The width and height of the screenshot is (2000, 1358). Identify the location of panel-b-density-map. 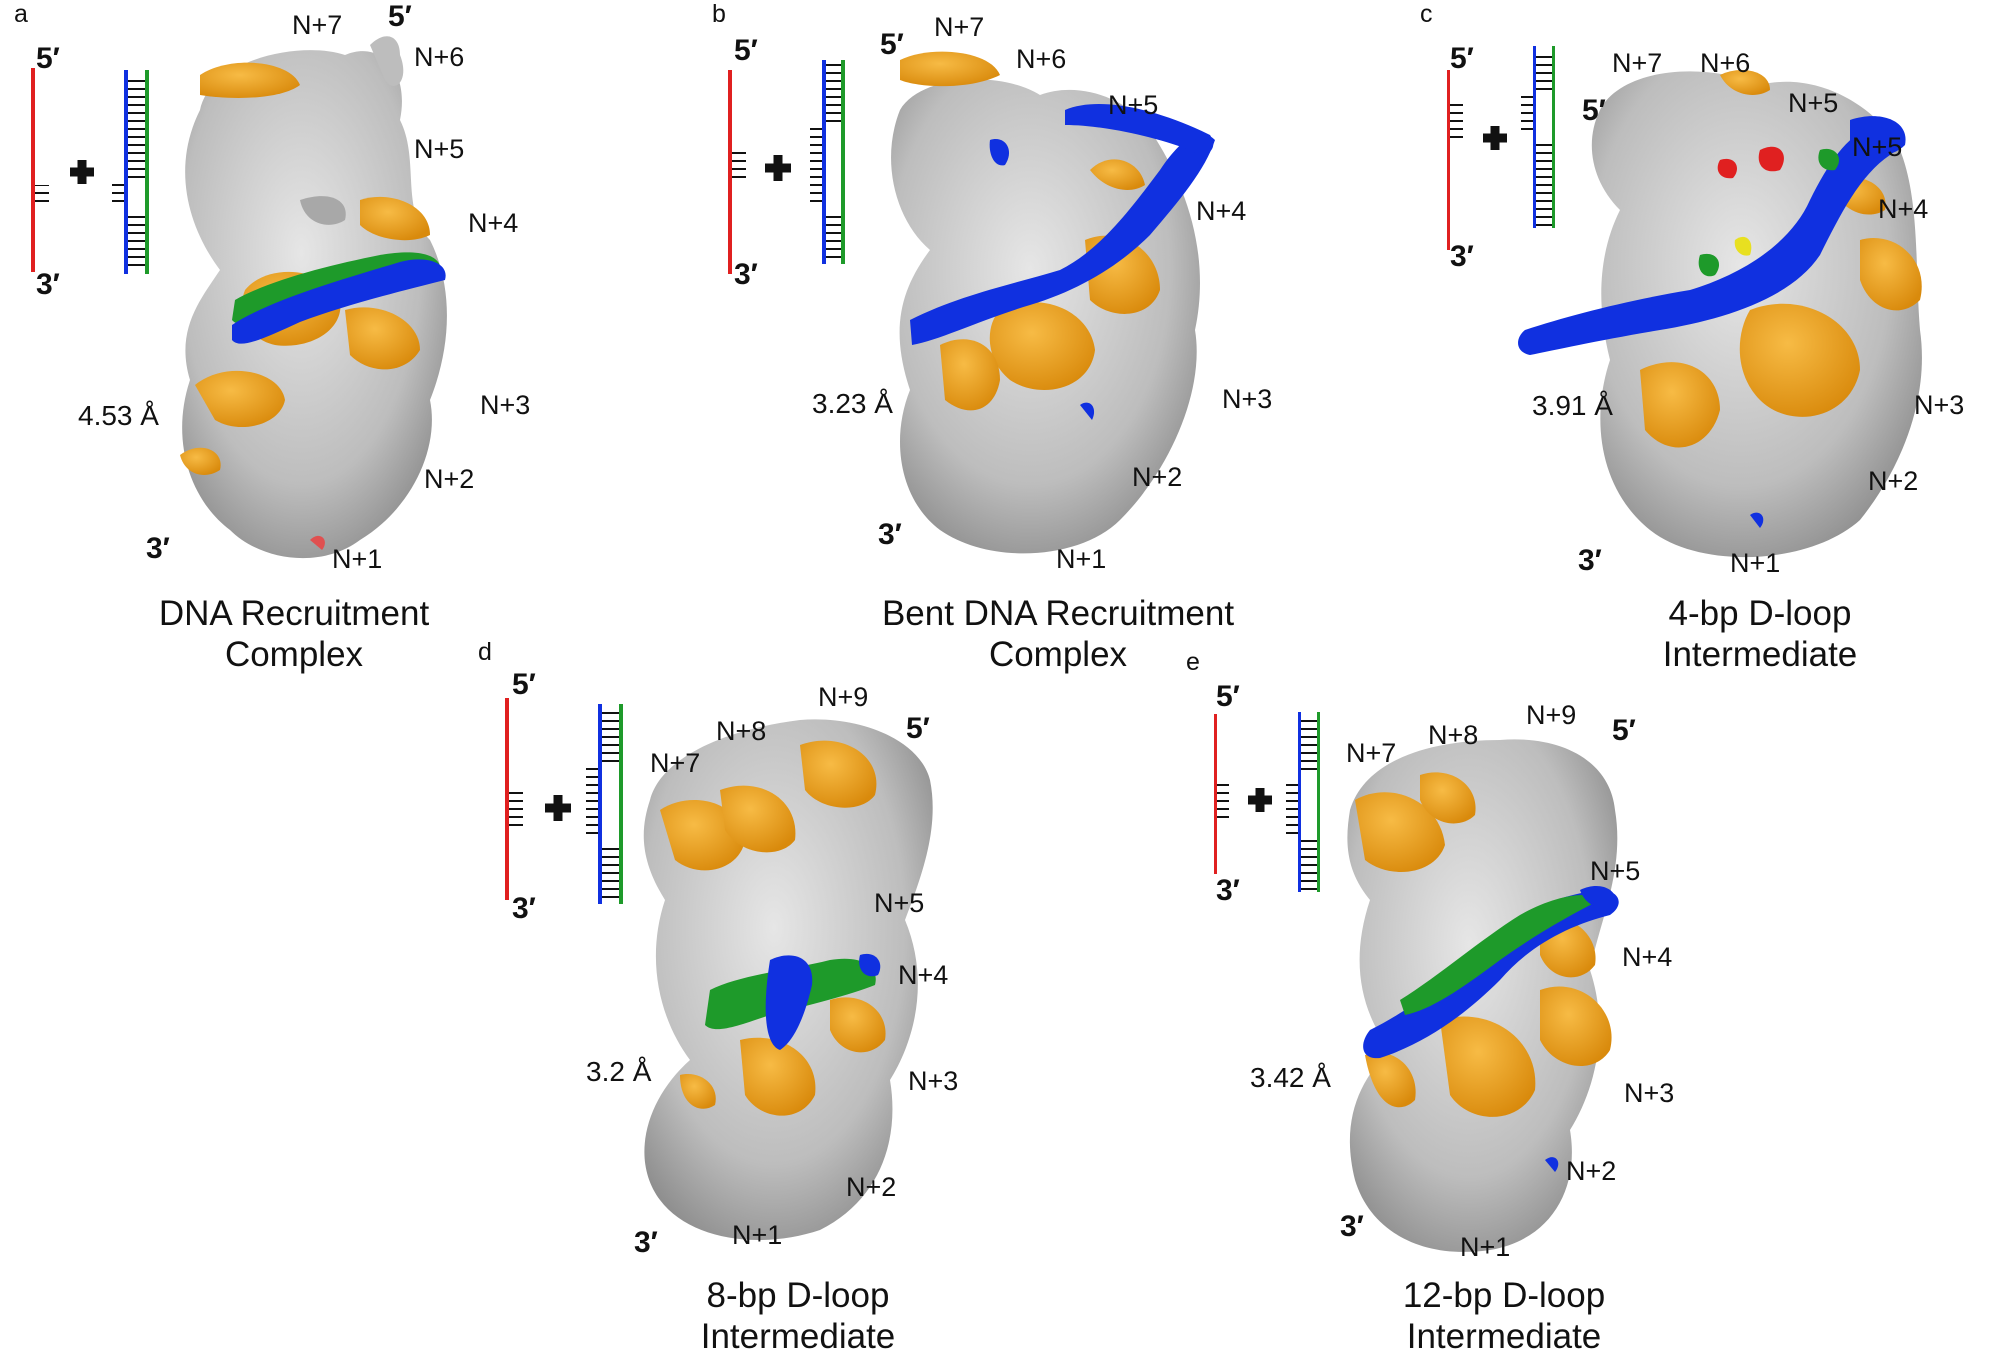
(1053, 302).